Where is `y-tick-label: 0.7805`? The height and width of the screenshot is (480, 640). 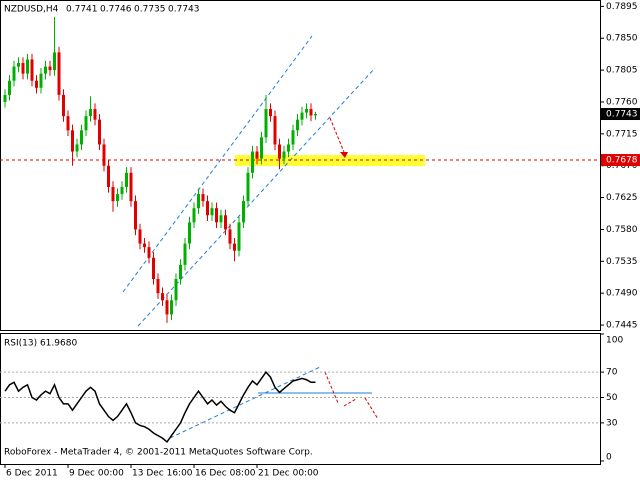
y-tick-label: 0.7805 is located at coordinates (622, 71).